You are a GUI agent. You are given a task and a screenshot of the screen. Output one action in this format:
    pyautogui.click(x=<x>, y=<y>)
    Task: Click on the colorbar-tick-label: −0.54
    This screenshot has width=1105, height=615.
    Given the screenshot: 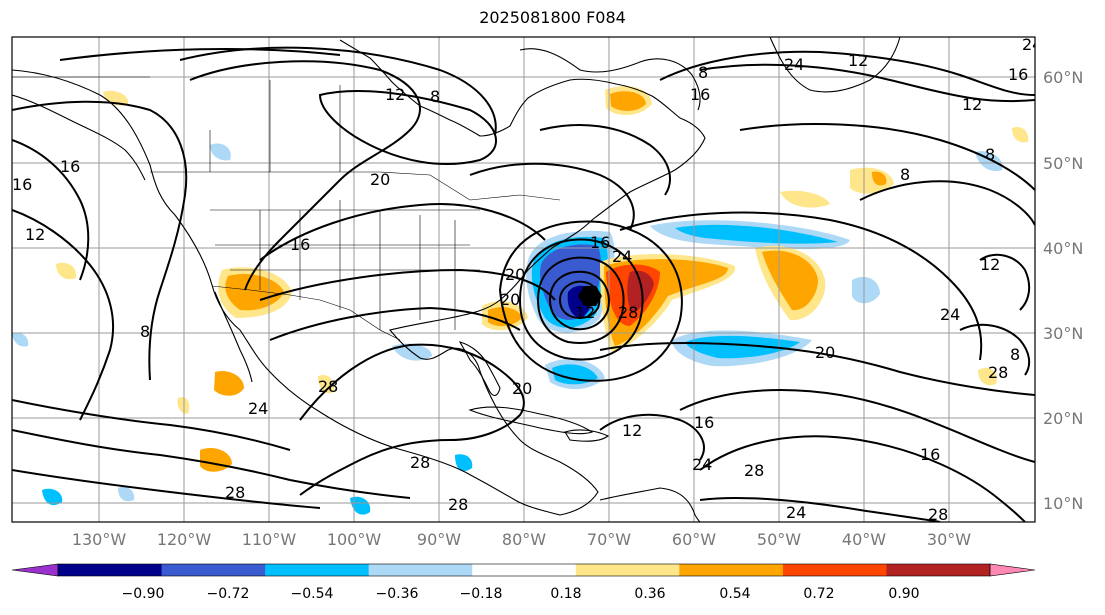 What is the action you would take?
    pyautogui.click(x=312, y=594)
    